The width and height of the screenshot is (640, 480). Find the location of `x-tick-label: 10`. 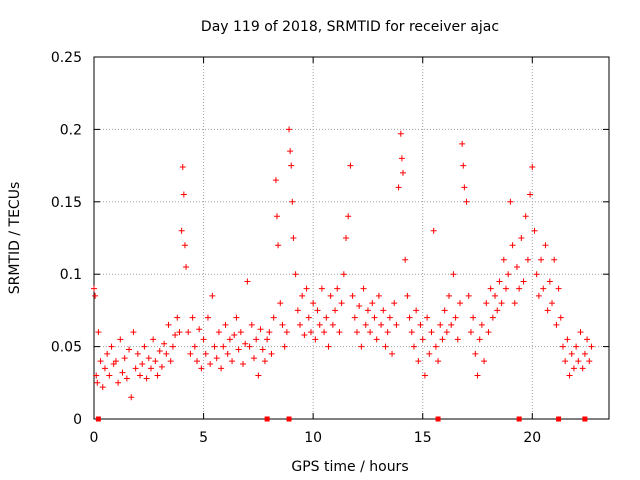

x-tick-label: 10 is located at coordinates (313, 438).